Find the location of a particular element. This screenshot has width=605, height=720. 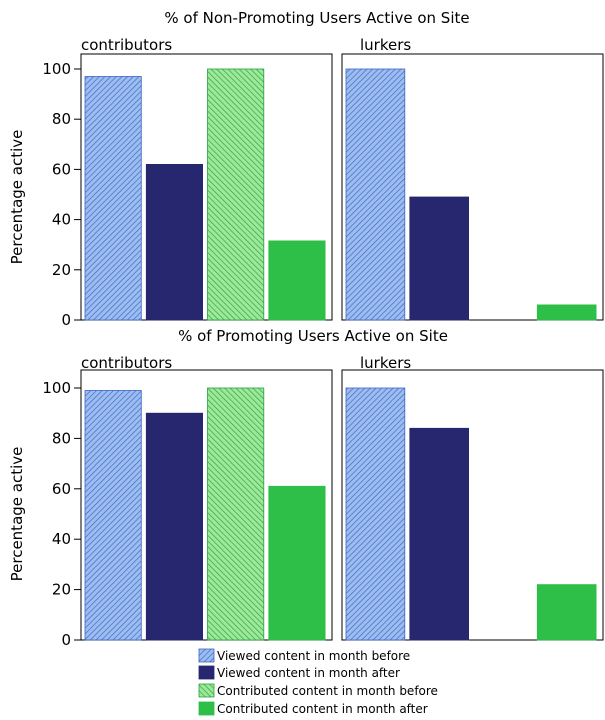

legend-label-contributed-after: Contributed content in month after is located at coordinates (322, 709).